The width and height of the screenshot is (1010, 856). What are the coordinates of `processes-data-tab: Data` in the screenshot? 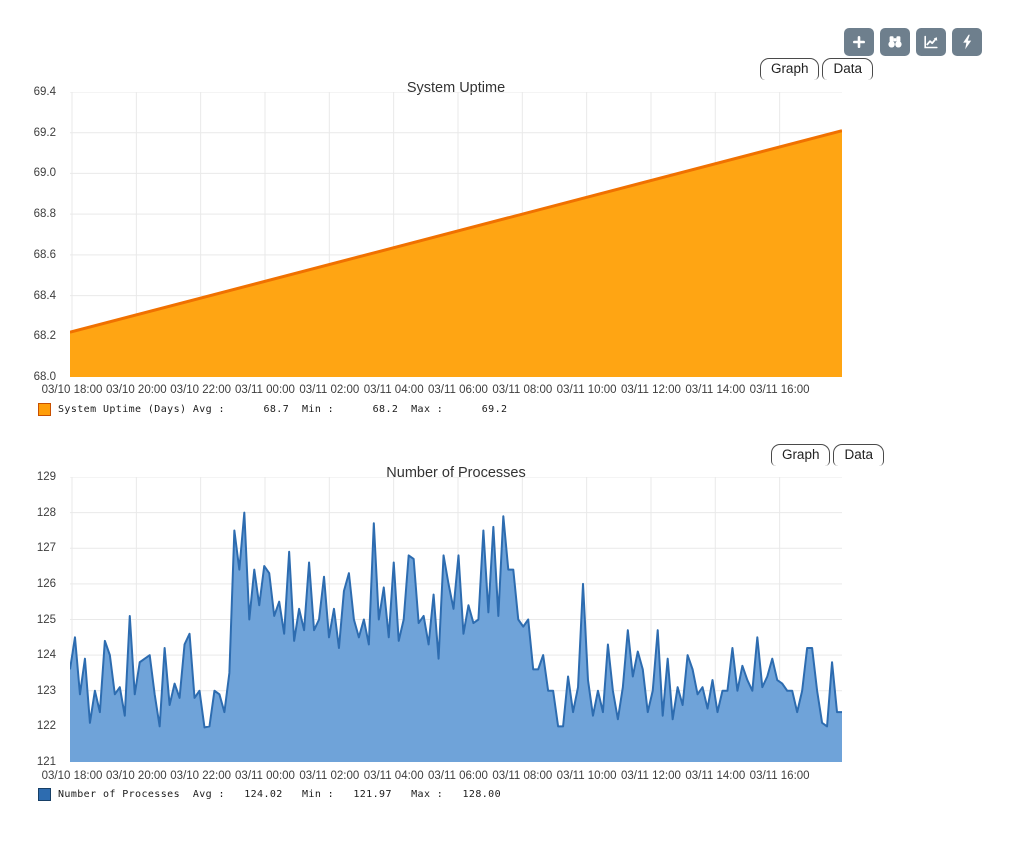 It's located at (858, 455).